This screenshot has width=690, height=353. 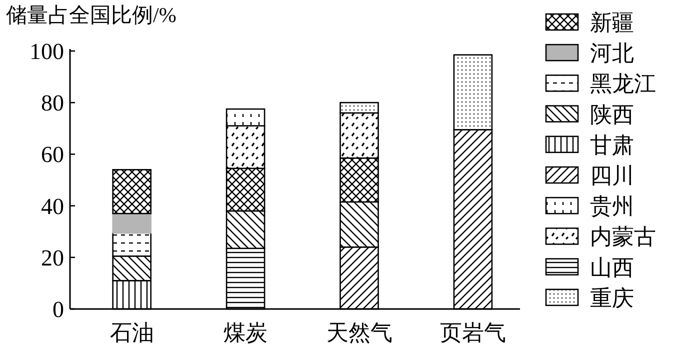 I want to click on legend-label: 甘肃, so click(x=612, y=145).